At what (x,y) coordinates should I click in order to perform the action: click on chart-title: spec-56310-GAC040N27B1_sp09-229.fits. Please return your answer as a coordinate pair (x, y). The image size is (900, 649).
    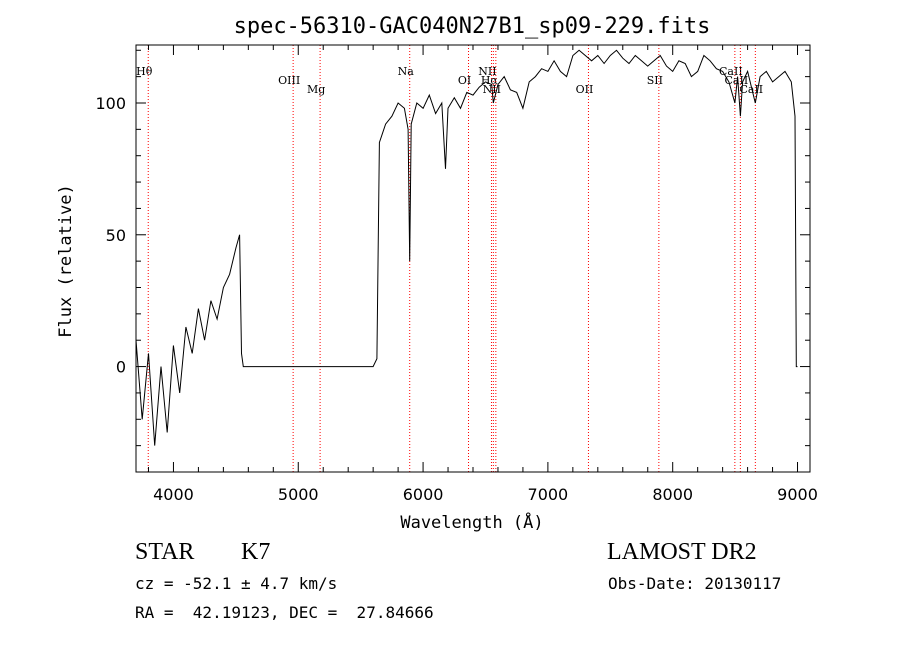
    Looking at the image, I should click on (472, 26).